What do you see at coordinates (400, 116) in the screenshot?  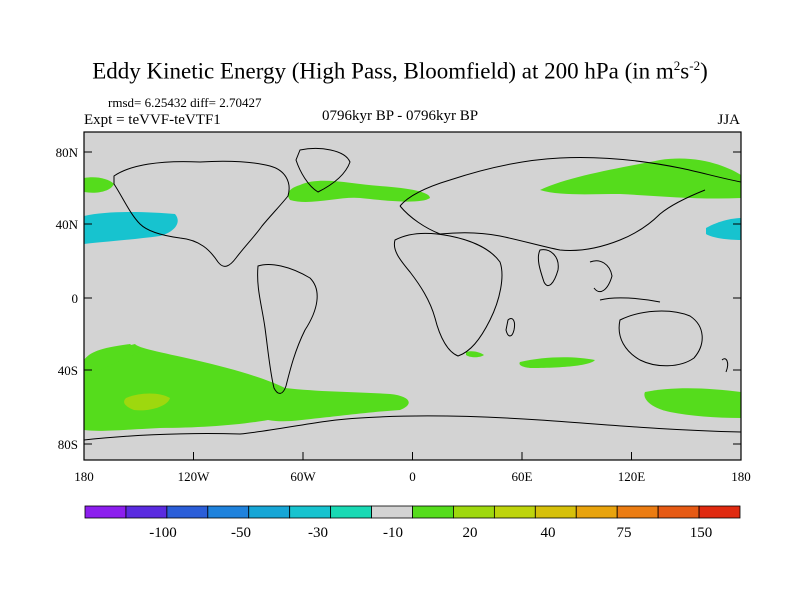 I see `period-label: 0796kyr BP - 0796kyr BP` at bounding box center [400, 116].